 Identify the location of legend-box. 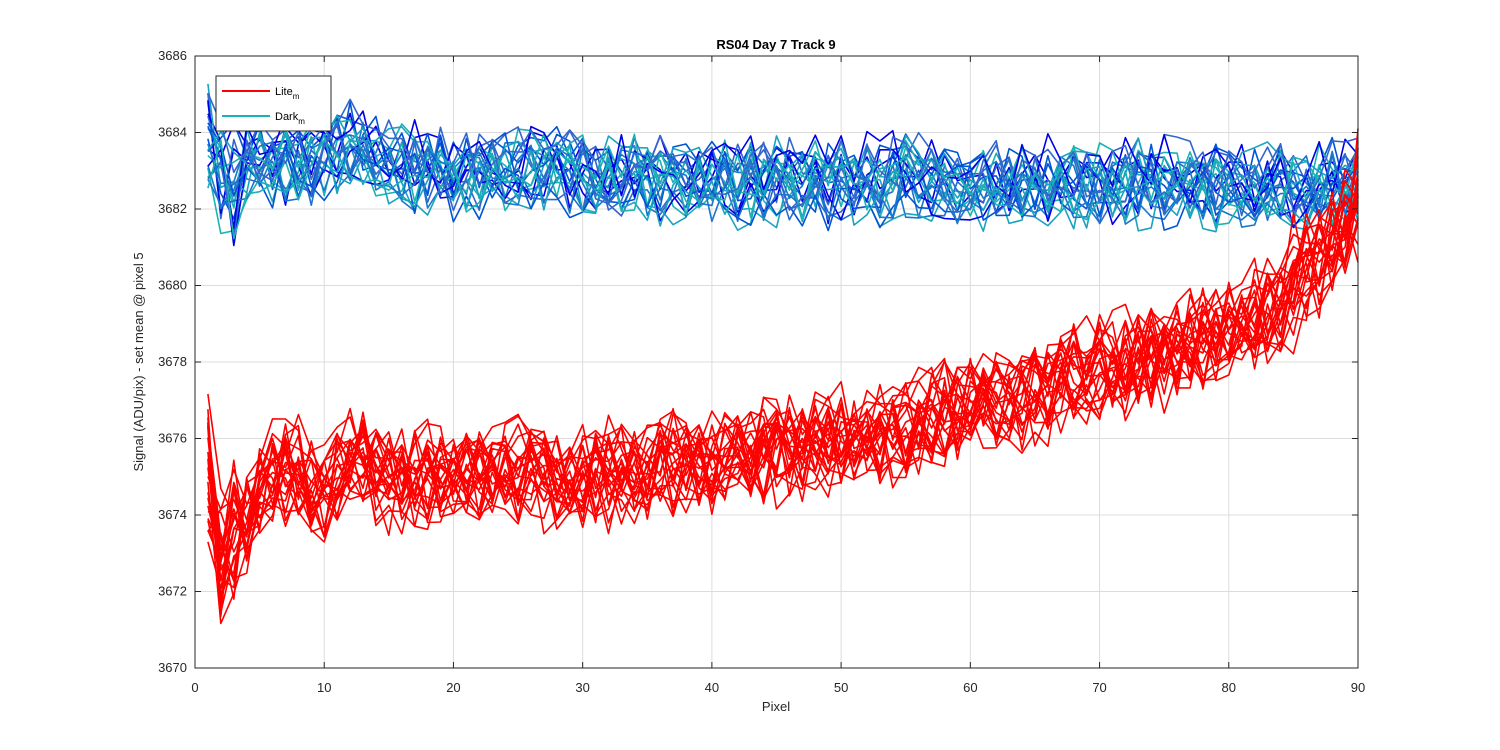
(273, 103).